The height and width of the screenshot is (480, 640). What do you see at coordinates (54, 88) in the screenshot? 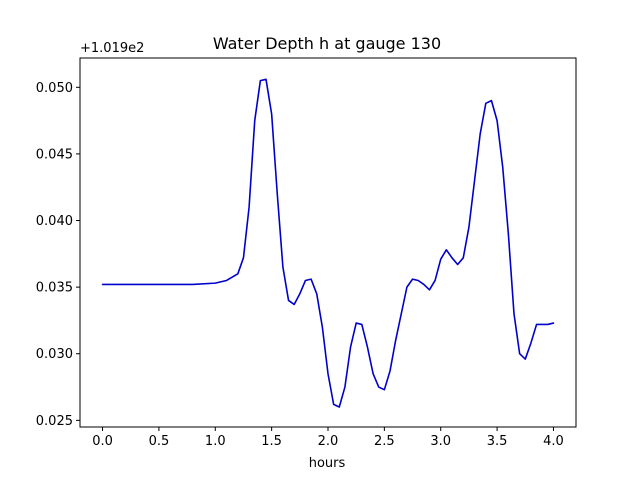
I see `y-tick-label: 0.050` at bounding box center [54, 88].